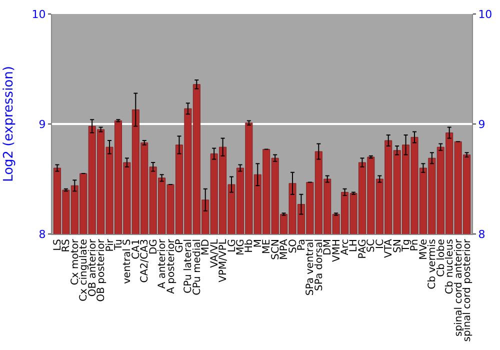 The height and width of the screenshot is (350, 500). I want to click on x-tick-label: OB posterior, so click(102, 270).